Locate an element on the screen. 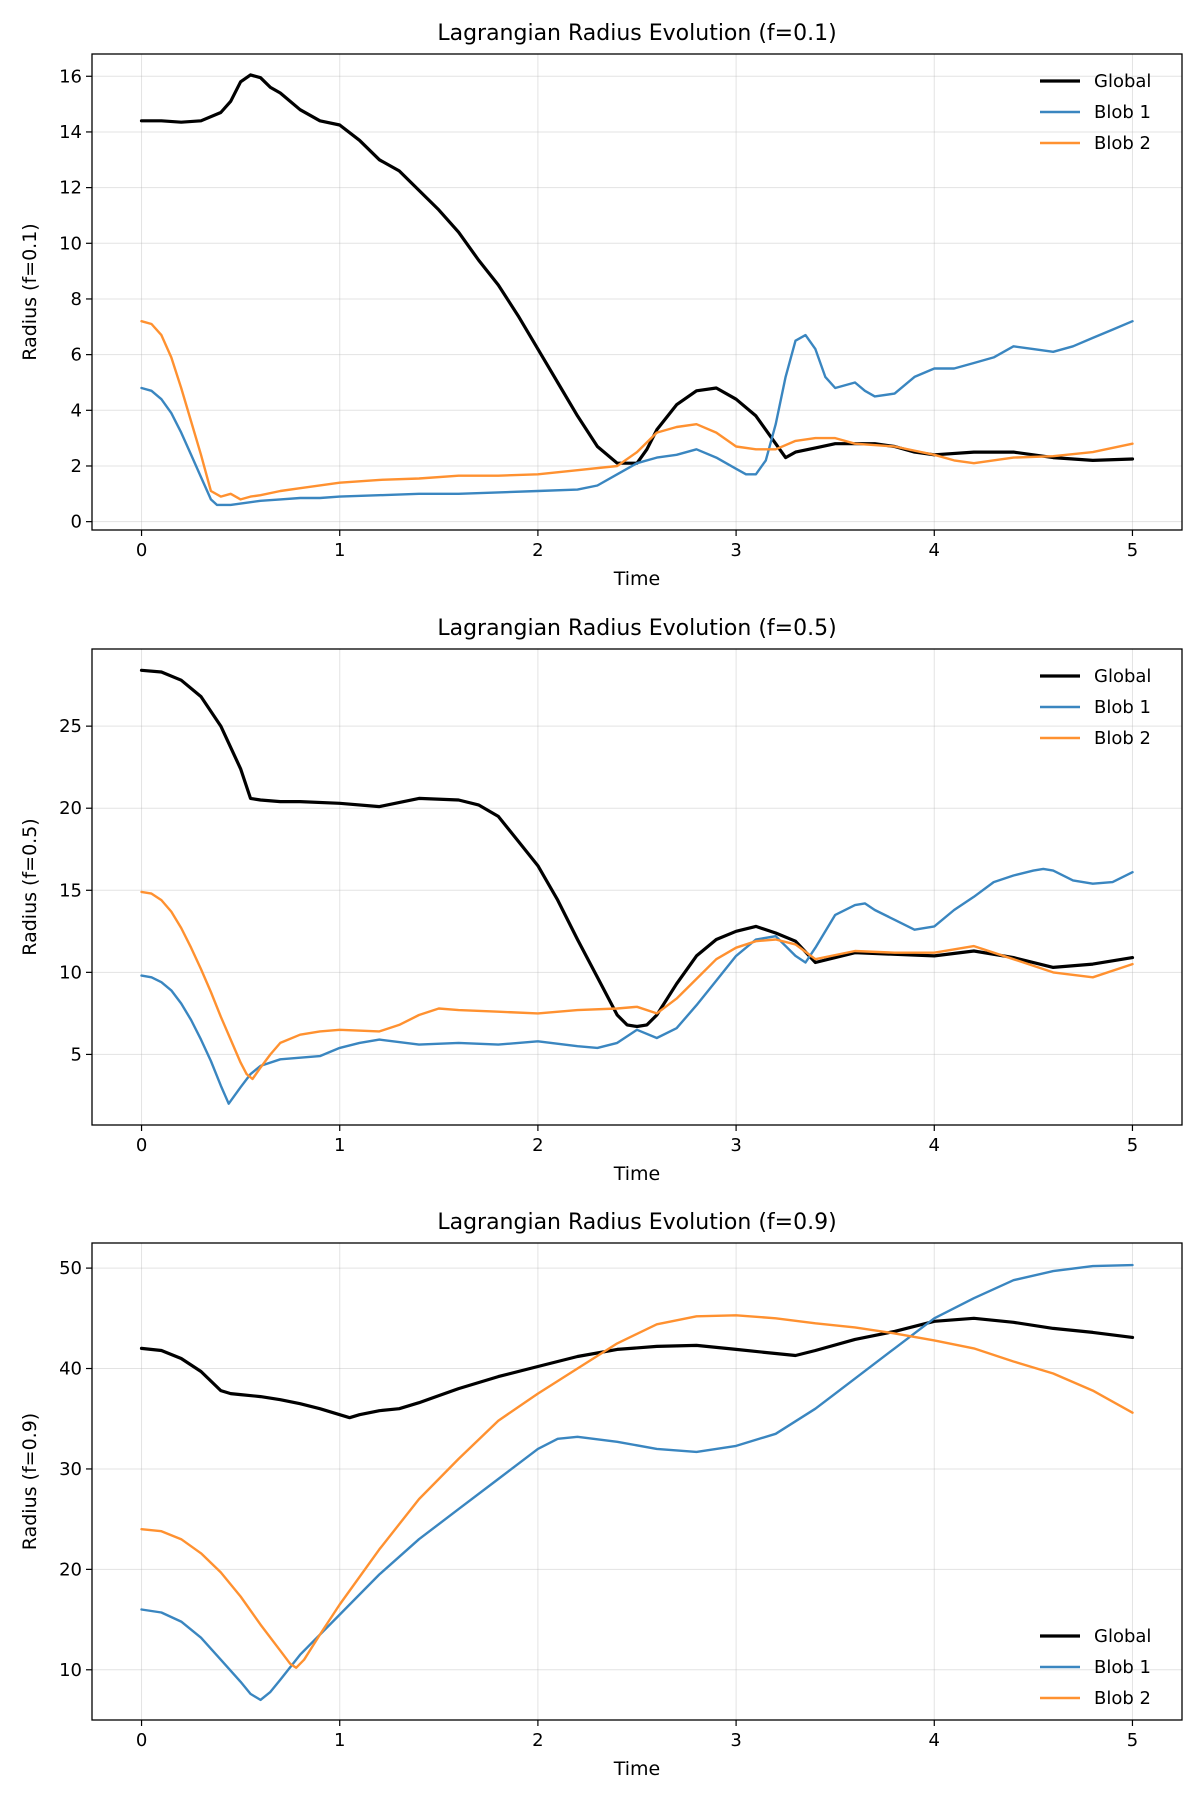  y-tick-label: 6 is located at coordinates (76, 355).